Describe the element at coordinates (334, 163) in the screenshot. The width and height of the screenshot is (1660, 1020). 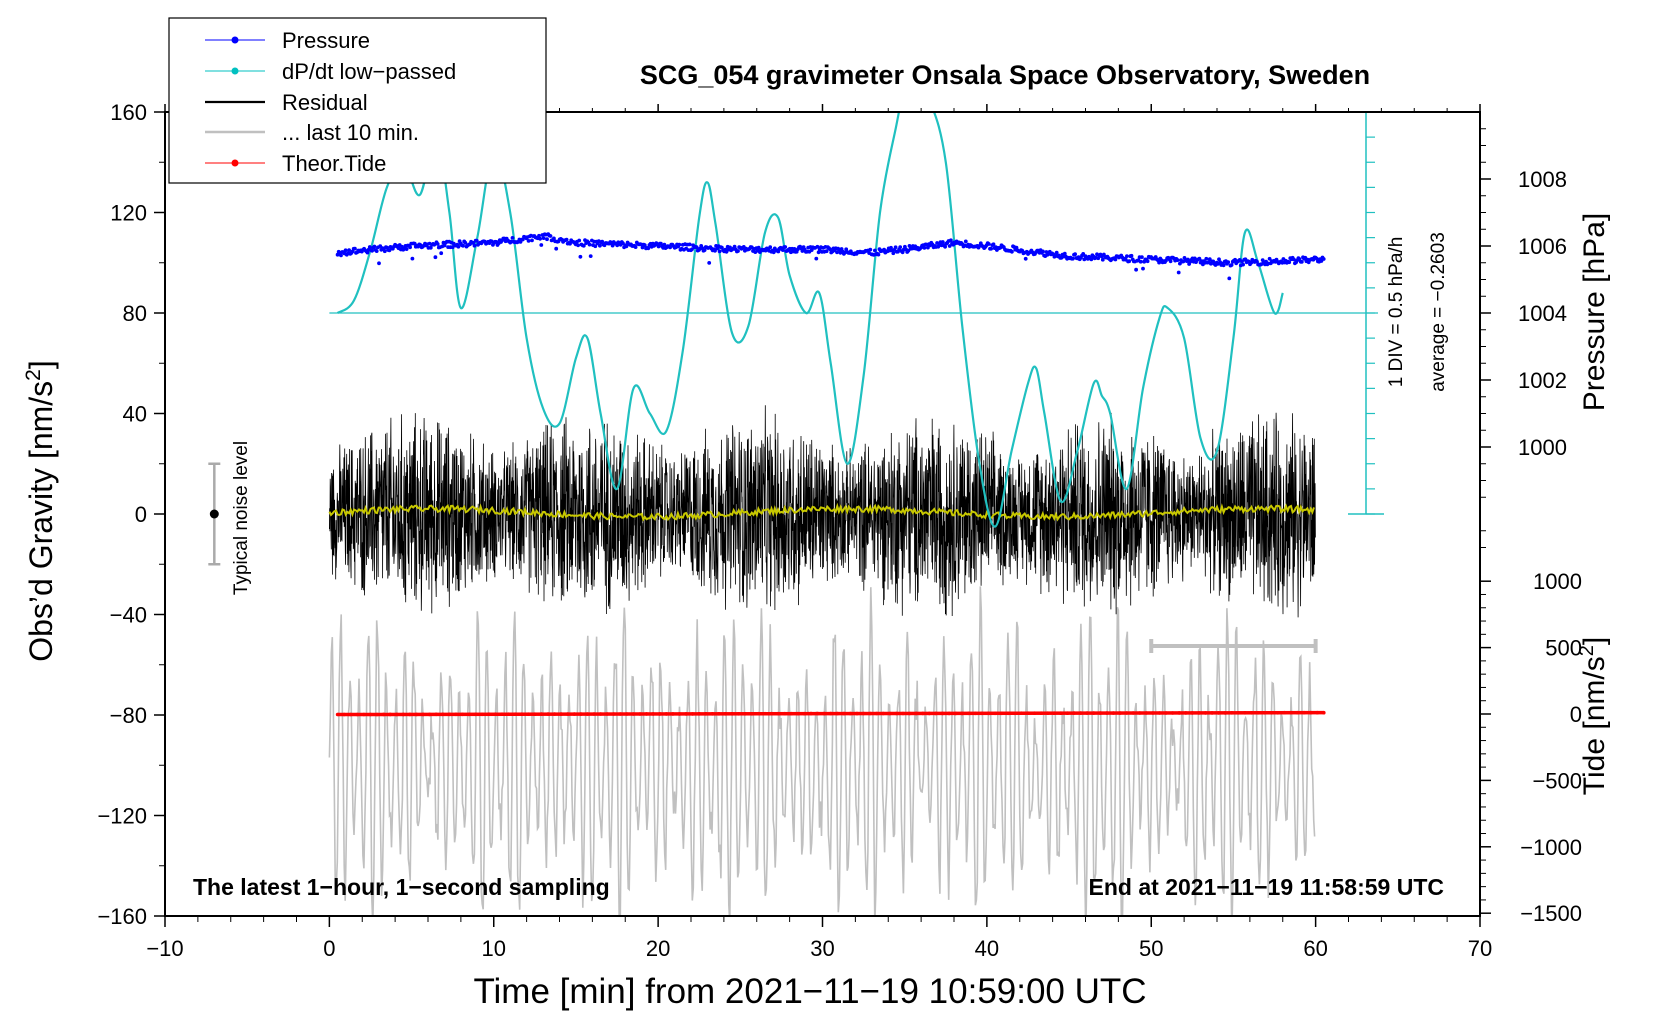
I see `legend-label-tide: Theor.Tide` at that location.